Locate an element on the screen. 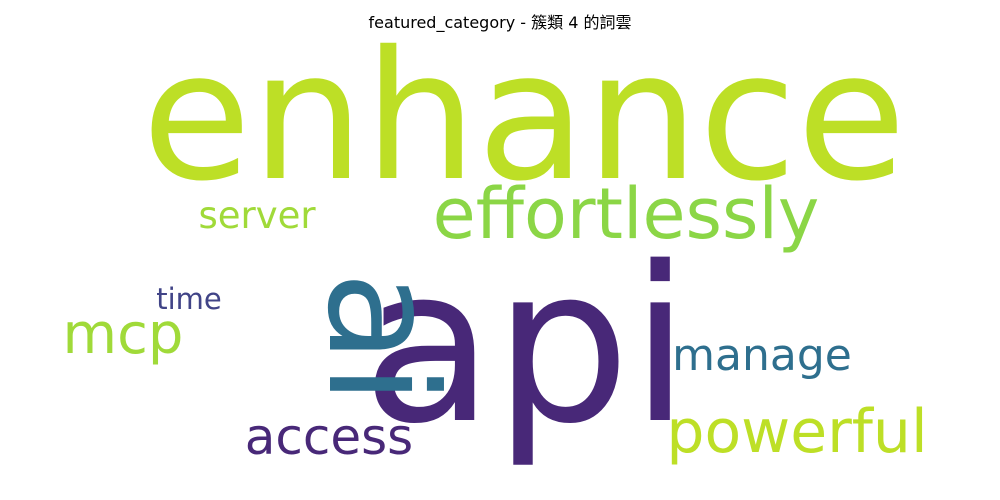 The height and width of the screenshot is (500, 1000). word-manage: manage is located at coordinates (762, 355).